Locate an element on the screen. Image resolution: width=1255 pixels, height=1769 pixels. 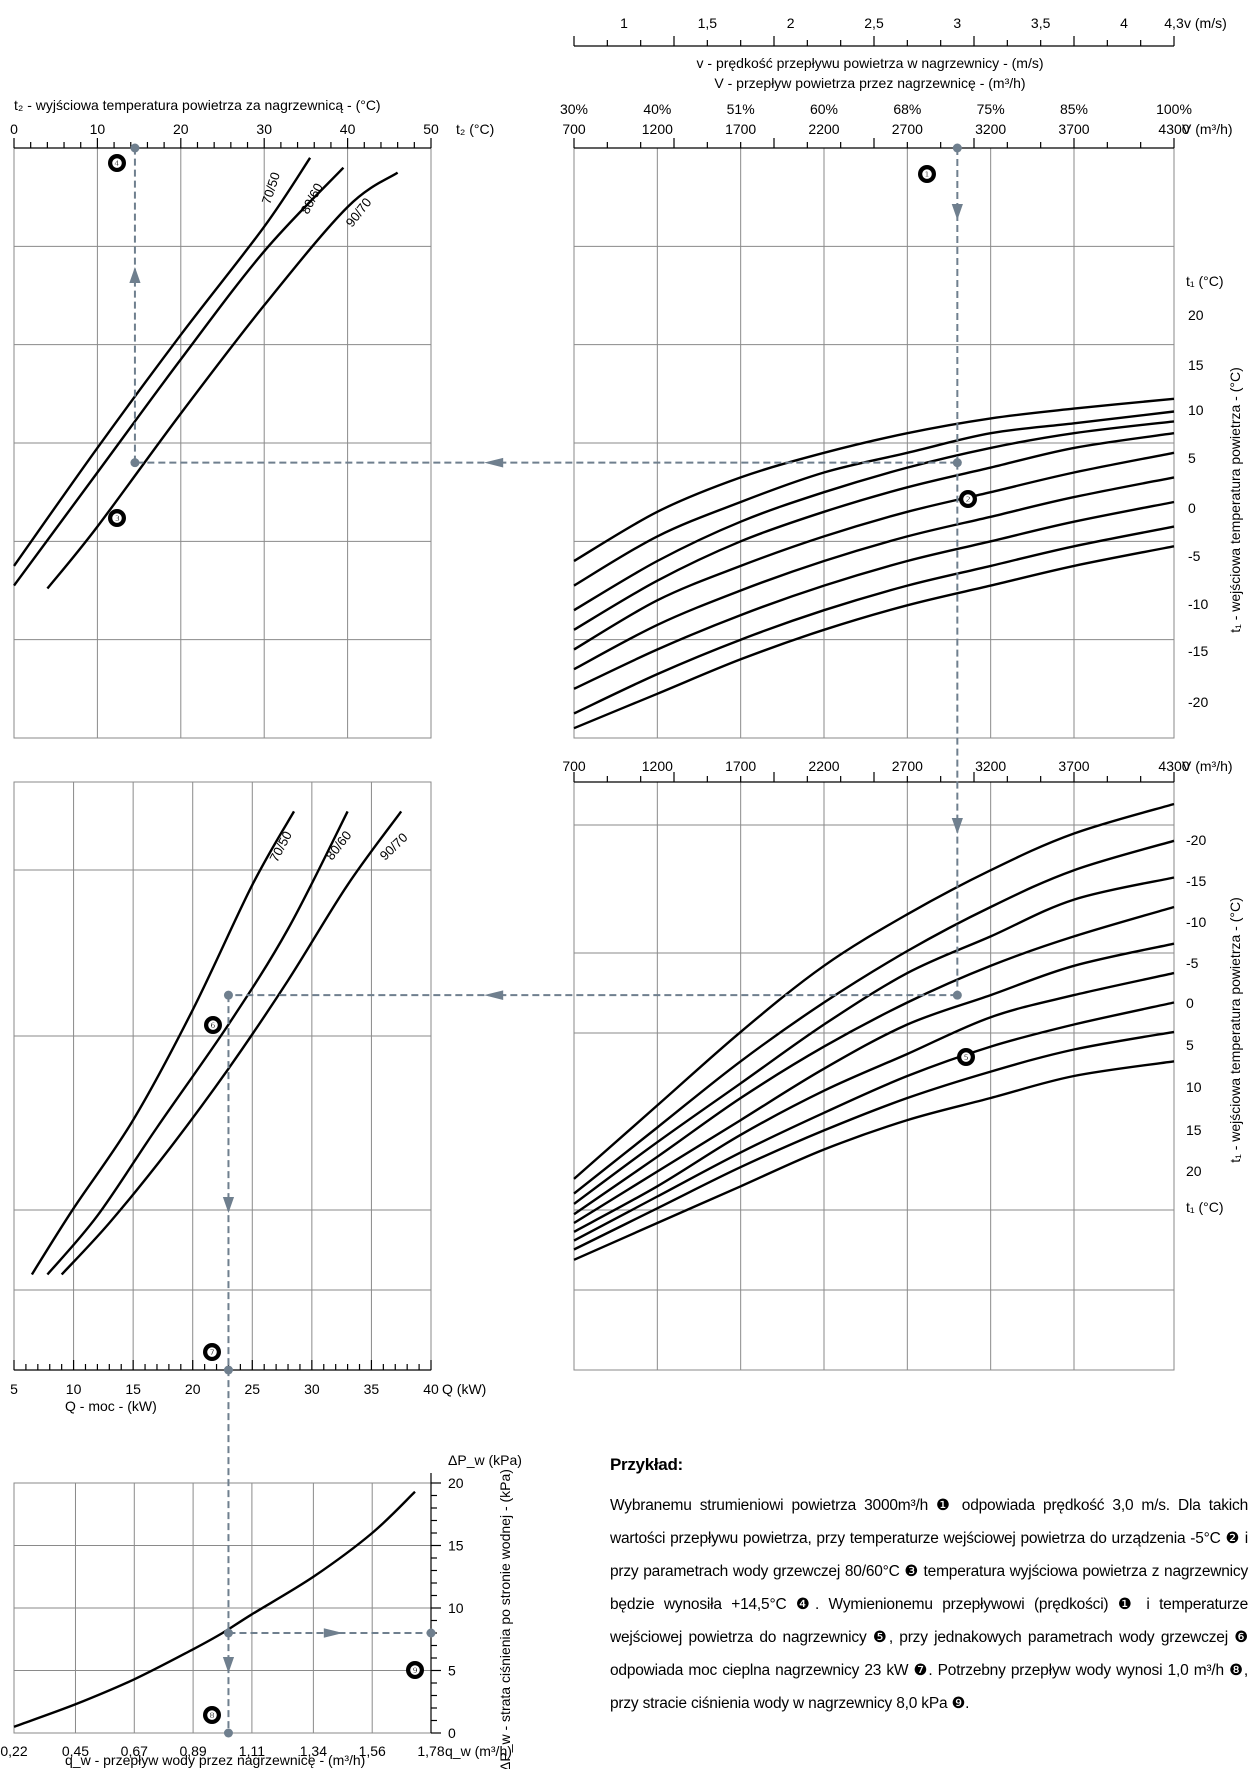
outlet-temp-unit-label: t₂ (°C) is located at coordinates (475, 129).